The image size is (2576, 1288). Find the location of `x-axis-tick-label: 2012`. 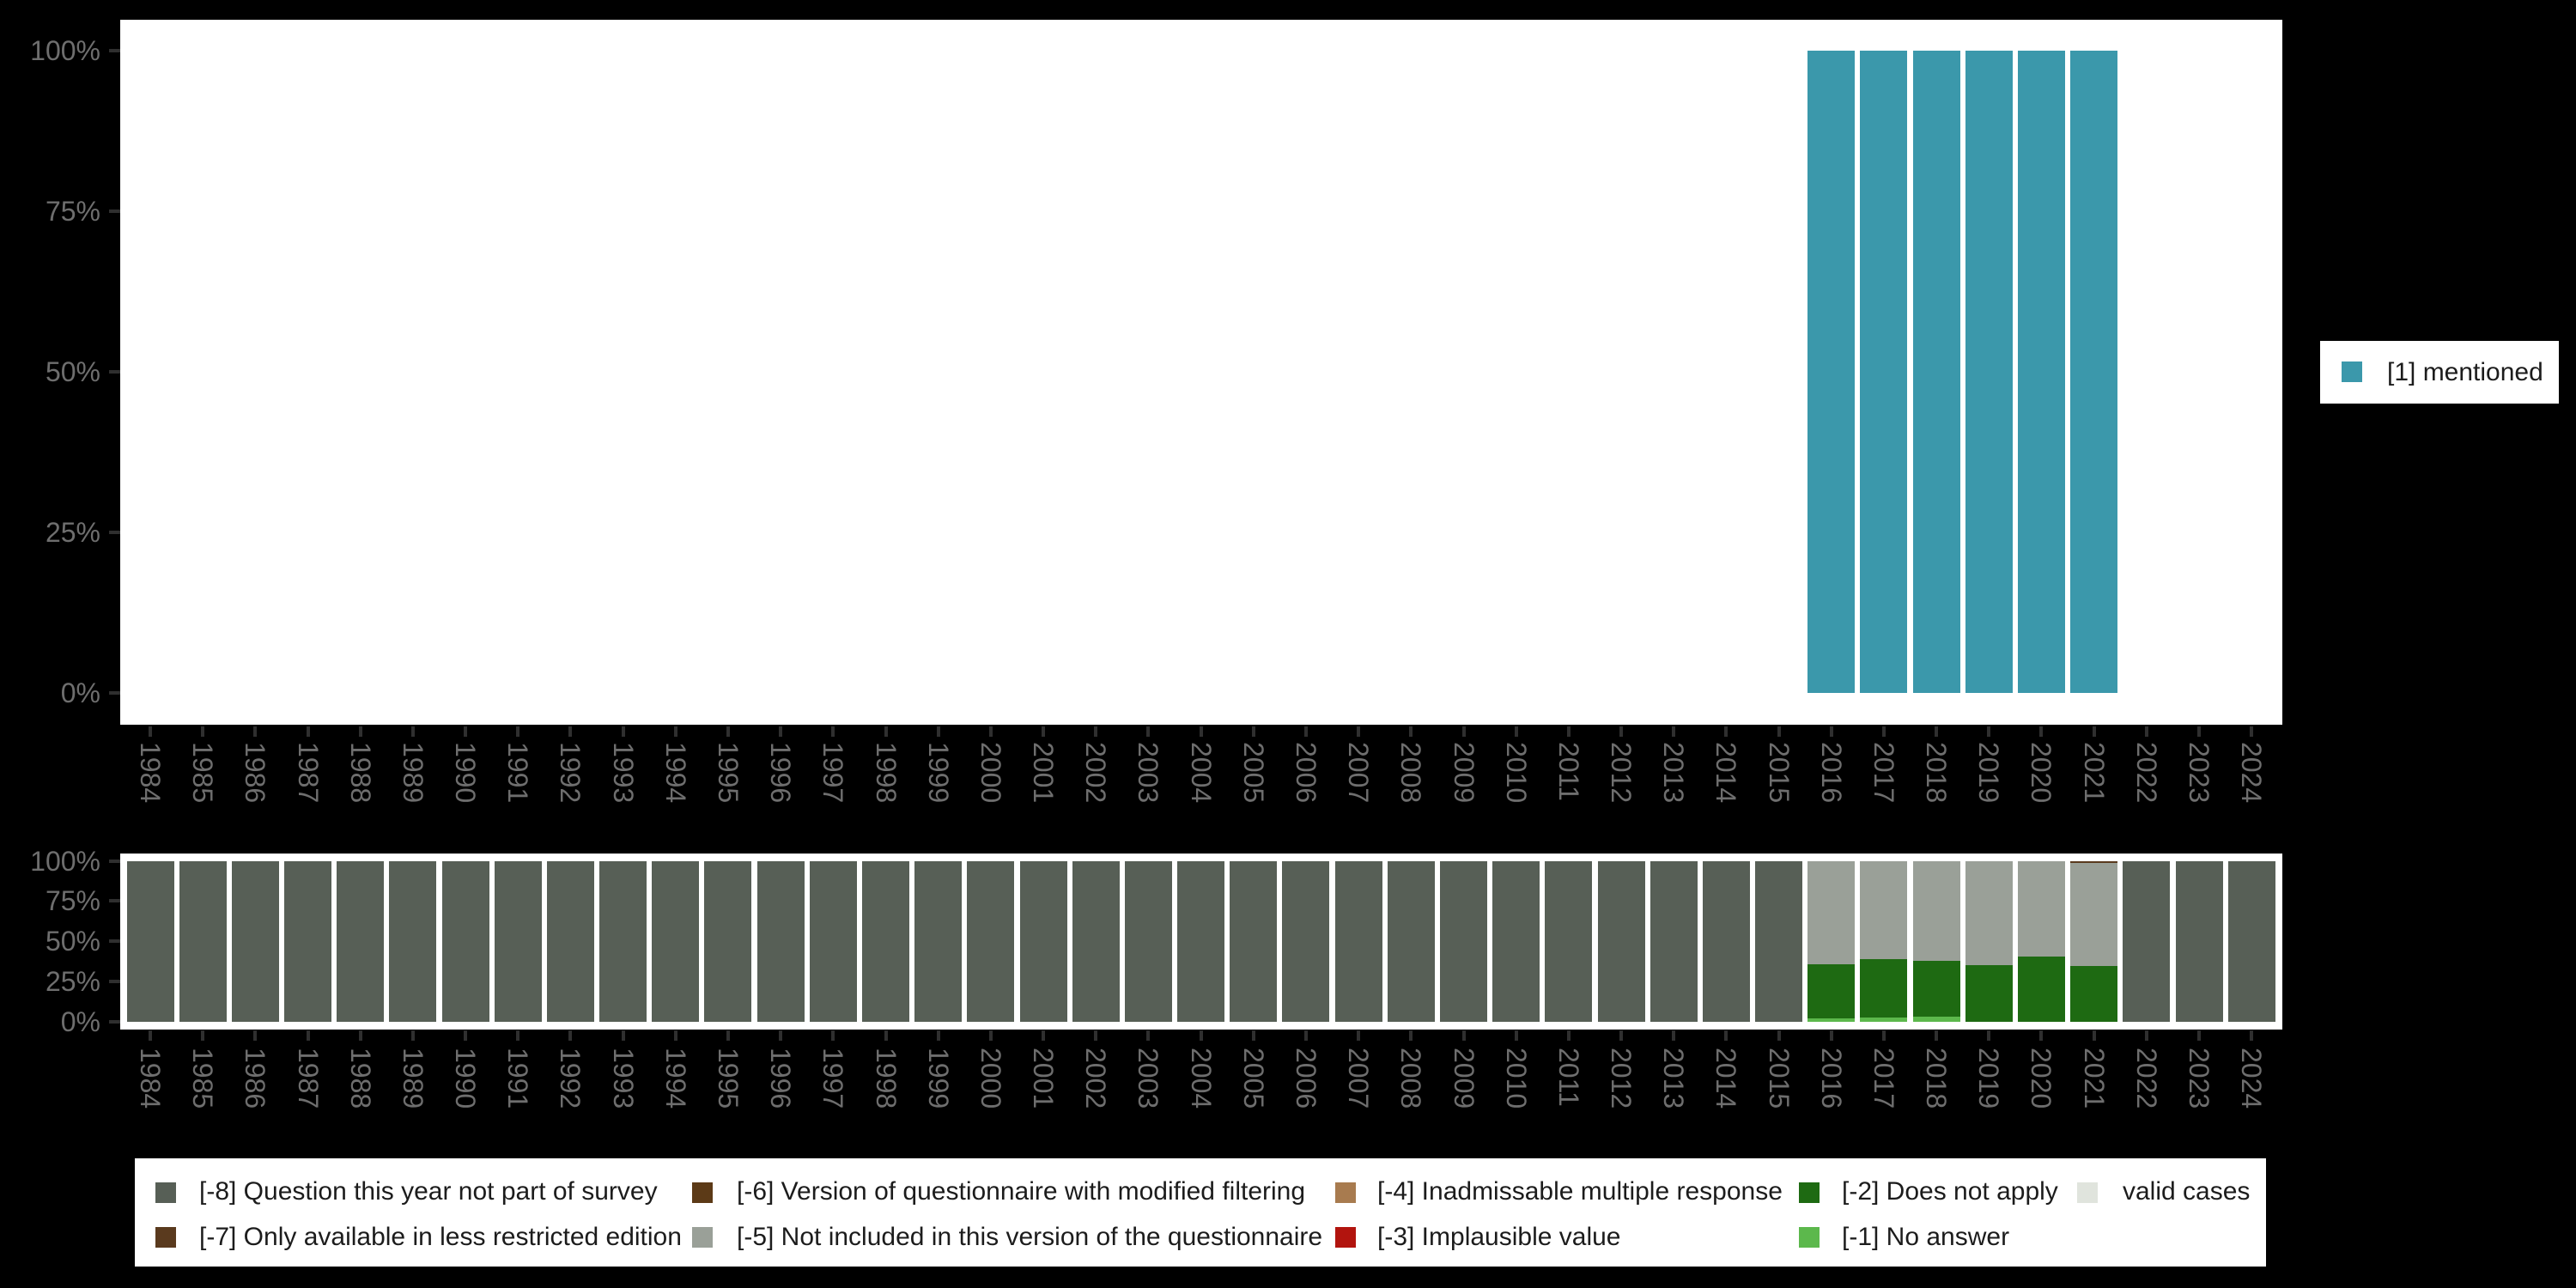

x-axis-tick-label: 2012 is located at coordinates (1621, 1078).